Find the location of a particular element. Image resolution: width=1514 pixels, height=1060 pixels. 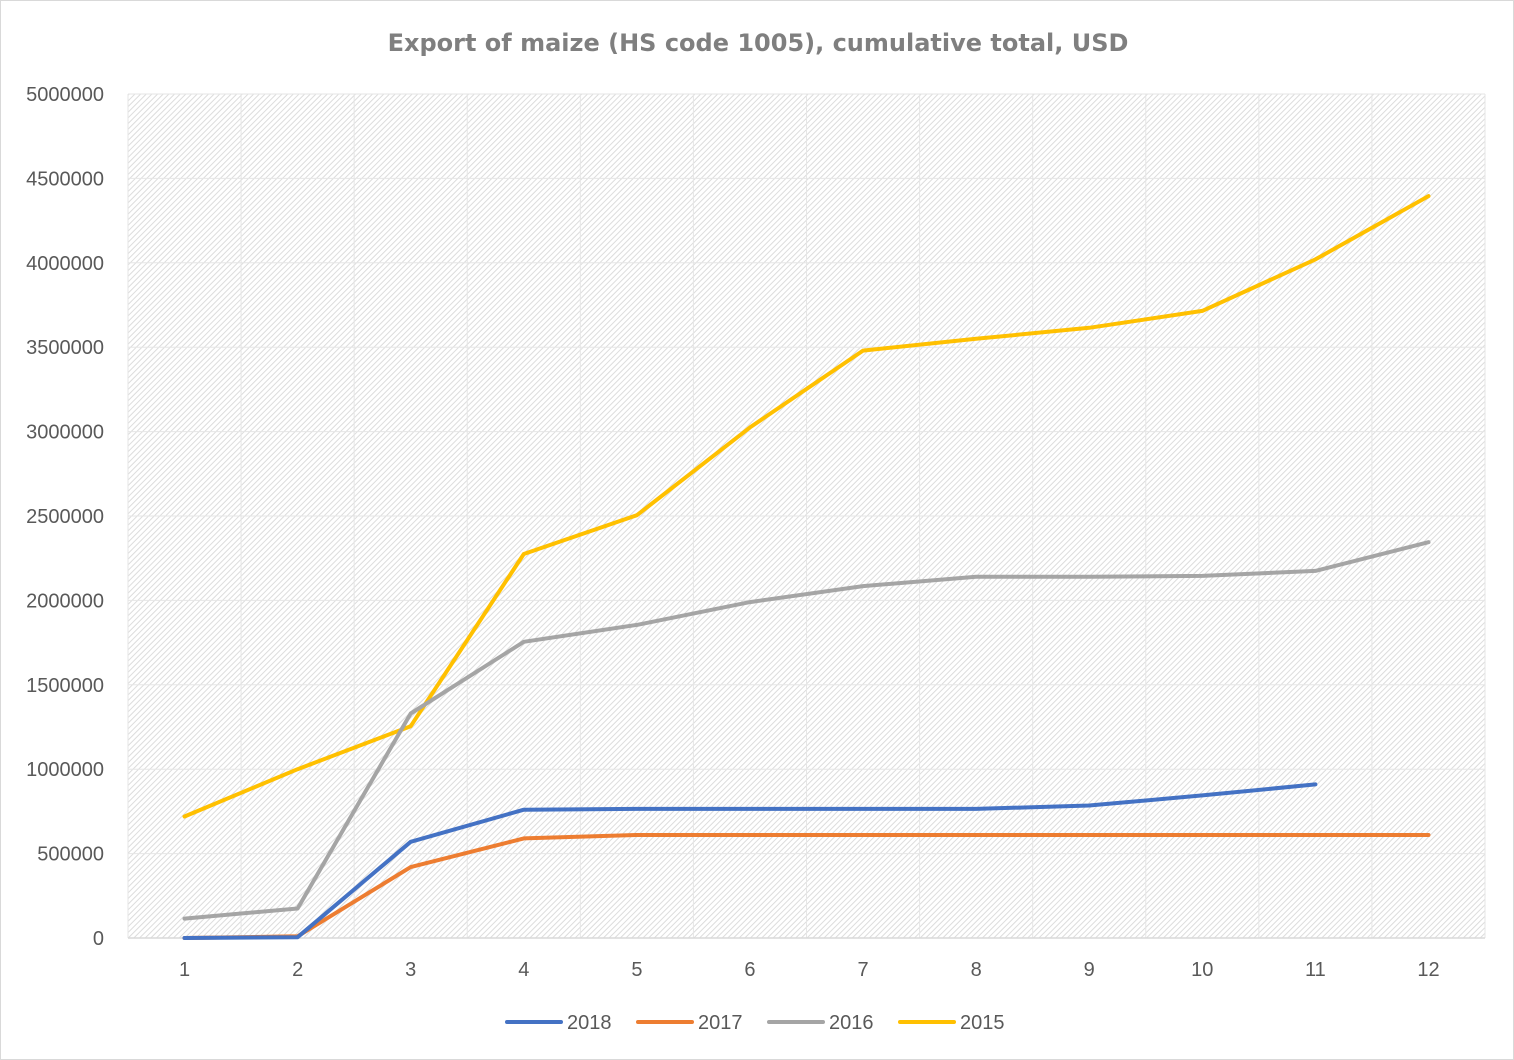

y-tick-label: 500000 is located at coordinates (70, 855).